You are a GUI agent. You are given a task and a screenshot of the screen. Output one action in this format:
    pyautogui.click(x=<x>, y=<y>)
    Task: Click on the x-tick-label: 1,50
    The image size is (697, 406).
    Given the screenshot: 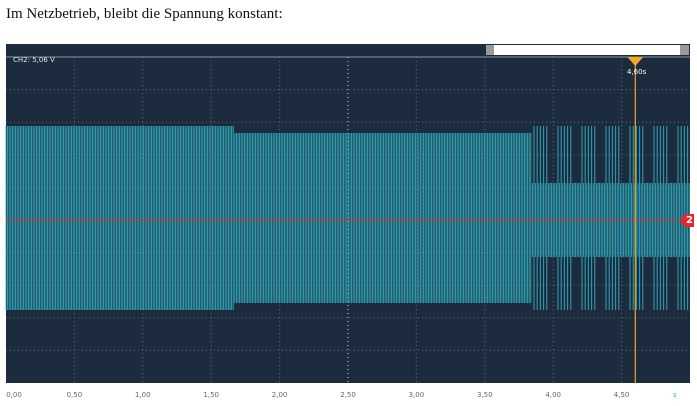 What is the action you would take?
    pyautogui.click(x=211, y=395)
    